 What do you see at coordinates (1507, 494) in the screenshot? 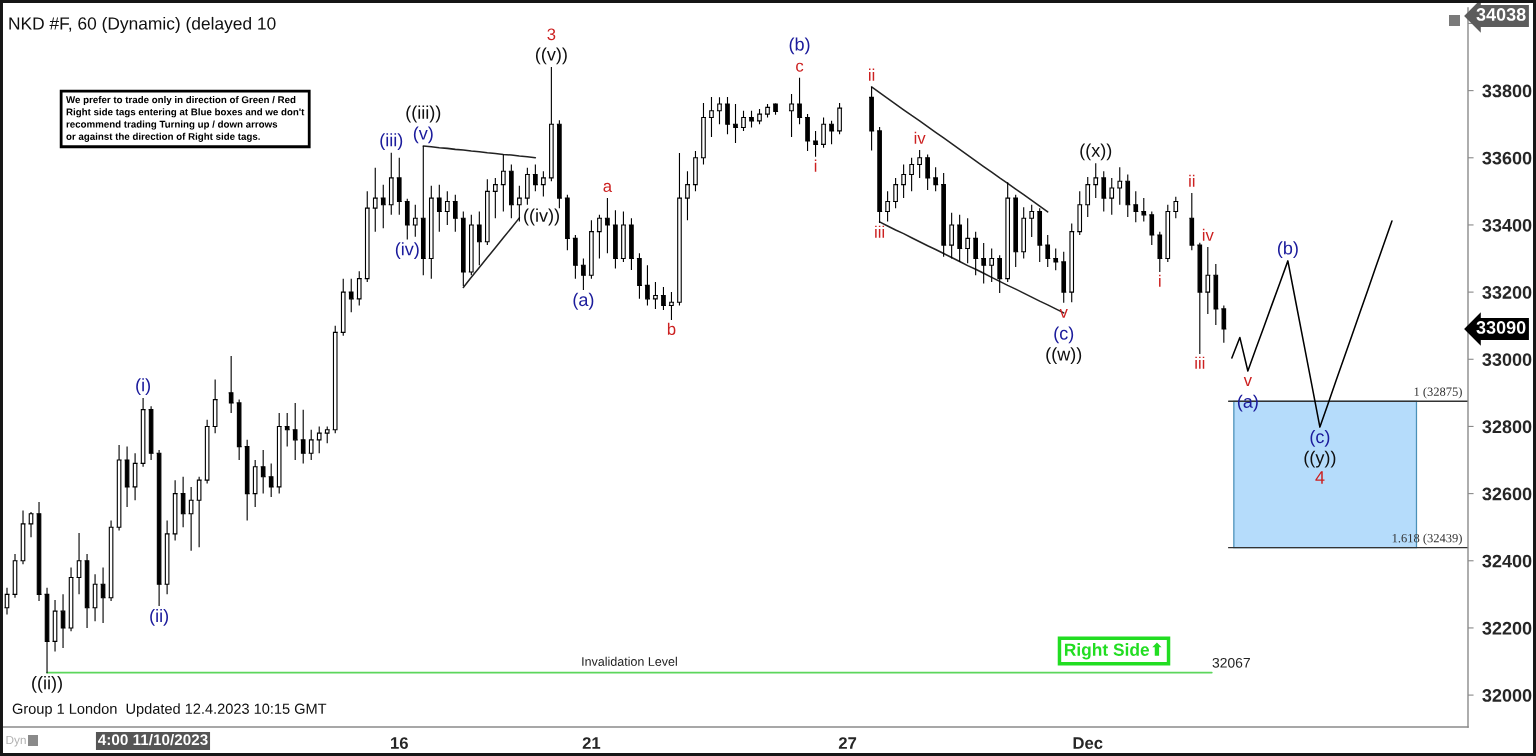
I see `y-tick-label: 32600` at bounding box center [1507, 494].